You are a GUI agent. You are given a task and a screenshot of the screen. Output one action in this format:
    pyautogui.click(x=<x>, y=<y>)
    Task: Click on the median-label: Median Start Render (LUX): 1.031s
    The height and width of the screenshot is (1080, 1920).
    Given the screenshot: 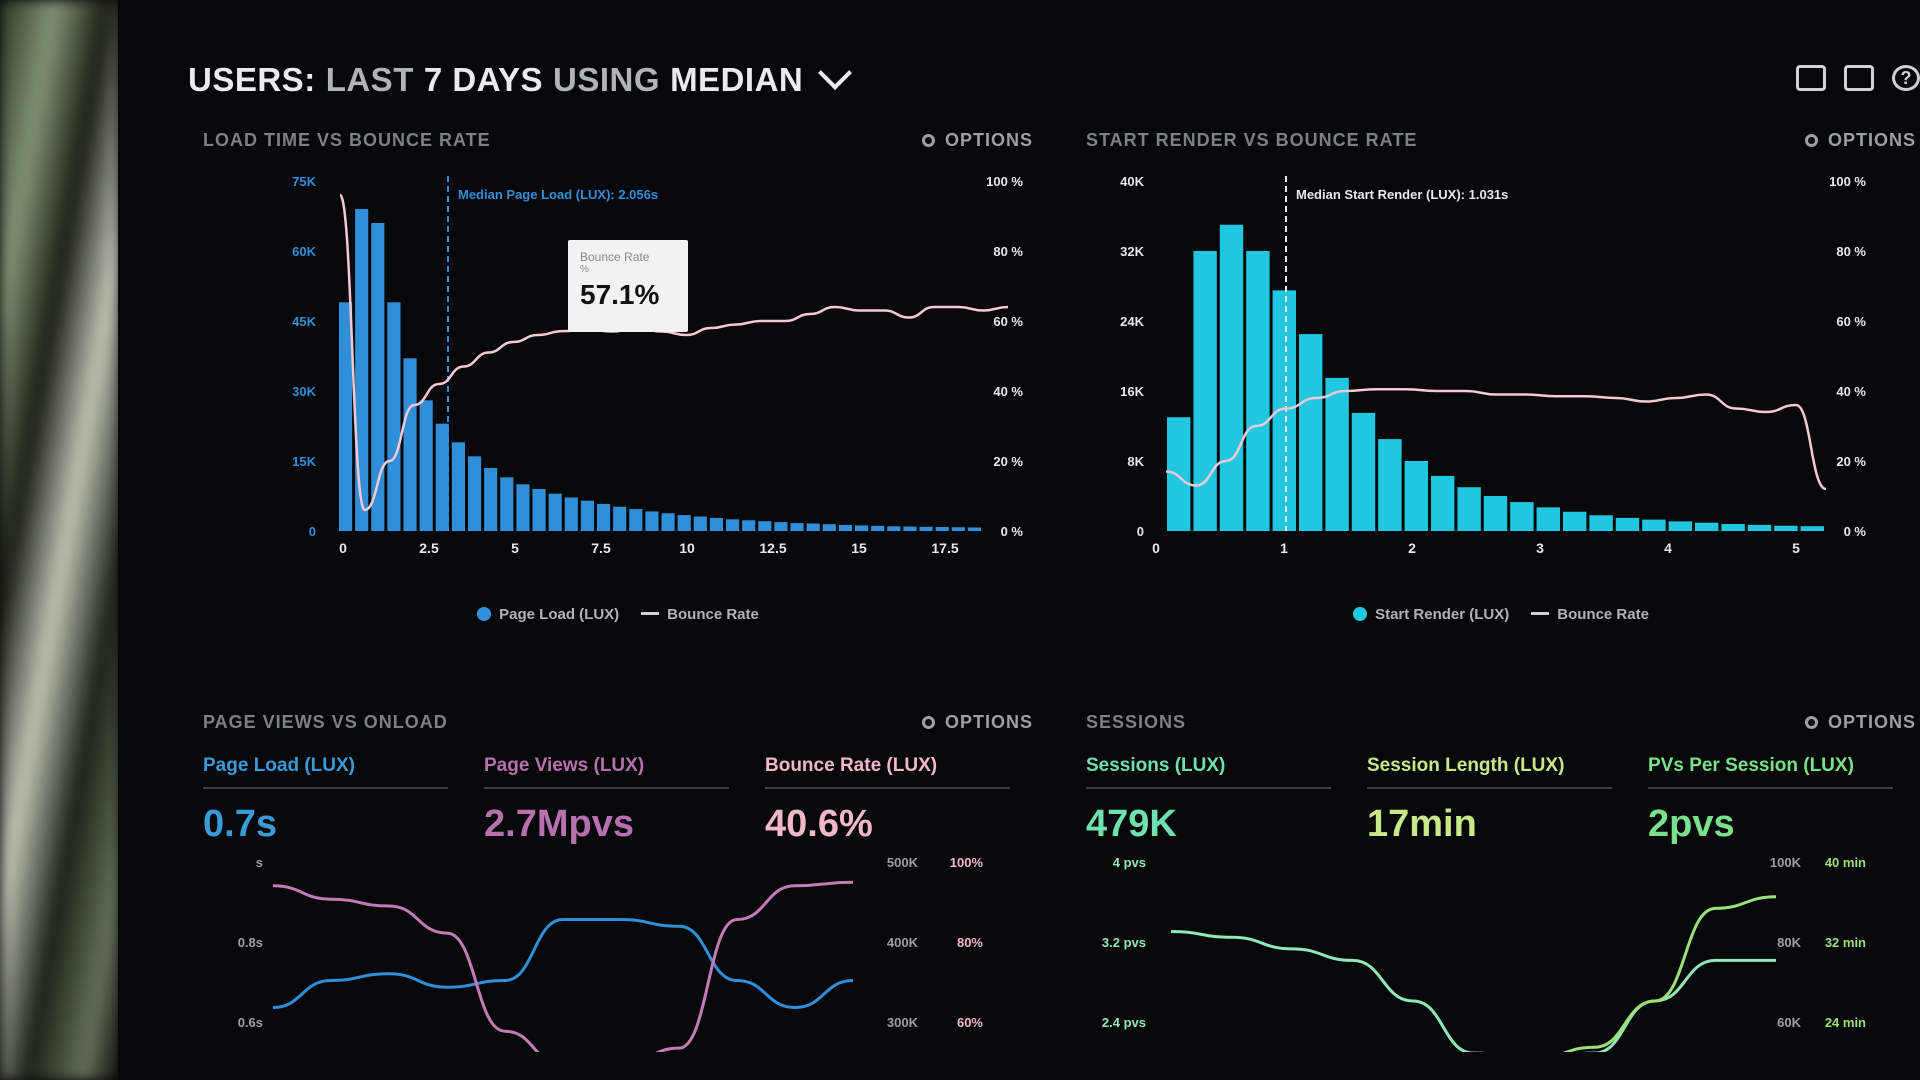 What is the action you would take?
    pyautogui.click(x=1402, y=194)
    